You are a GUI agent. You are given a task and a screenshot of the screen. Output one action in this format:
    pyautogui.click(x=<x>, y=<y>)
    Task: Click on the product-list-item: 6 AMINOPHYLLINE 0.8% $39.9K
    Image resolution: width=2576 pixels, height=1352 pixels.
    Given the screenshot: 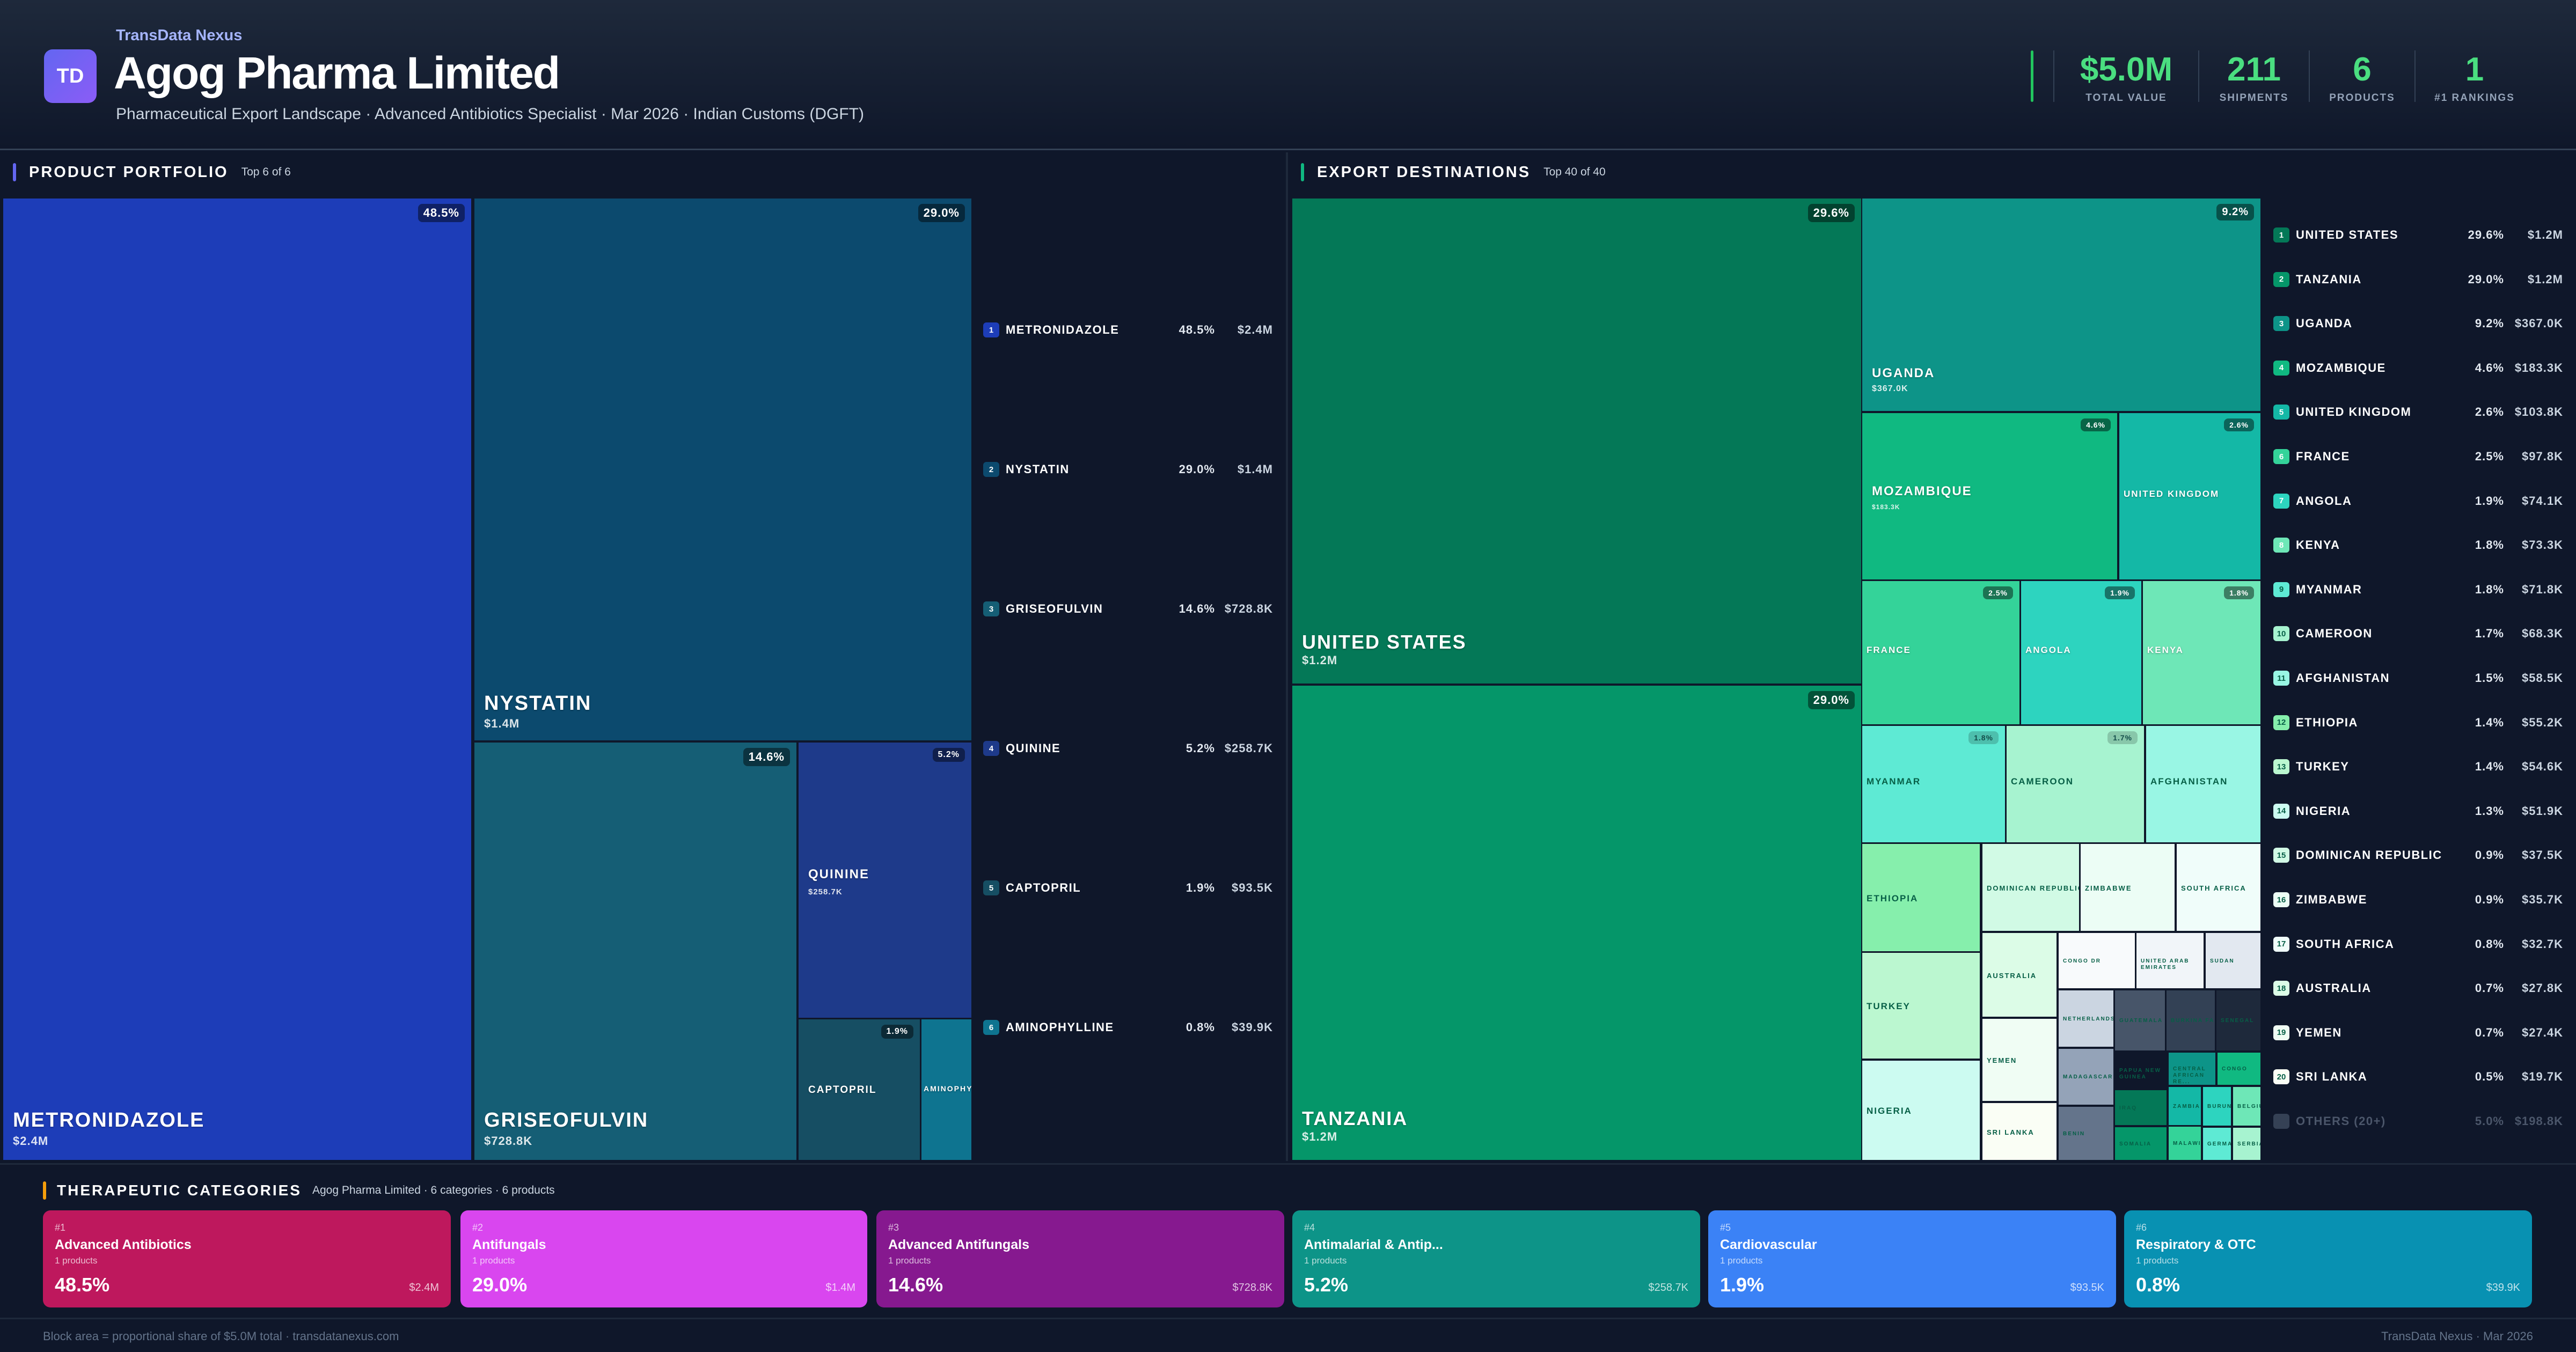 What is the action you would take?
    pyautogui.click(x=1128, y=1027)
    